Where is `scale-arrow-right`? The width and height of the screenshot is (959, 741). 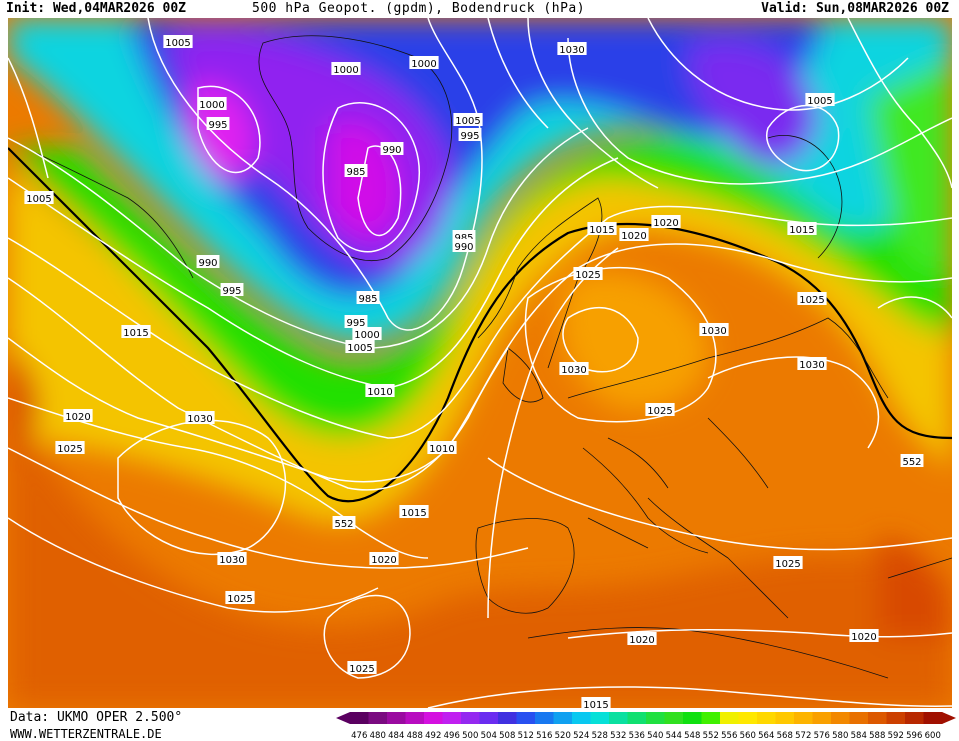
scale-arrow-right is located at coordinates (949, 718).